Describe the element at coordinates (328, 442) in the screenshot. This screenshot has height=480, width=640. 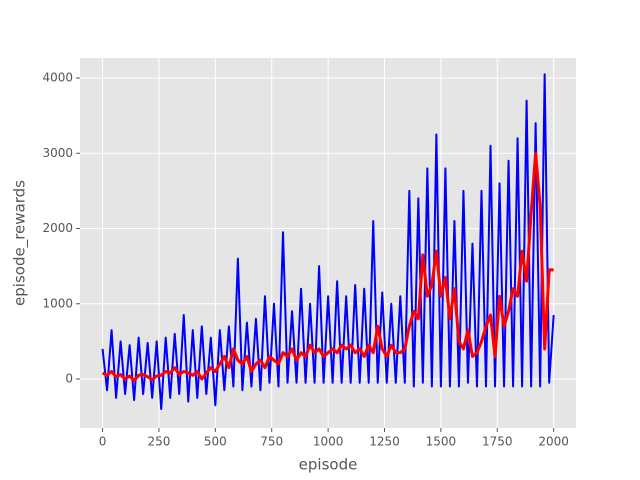
I see `x-tick-label: 1000` at that location.